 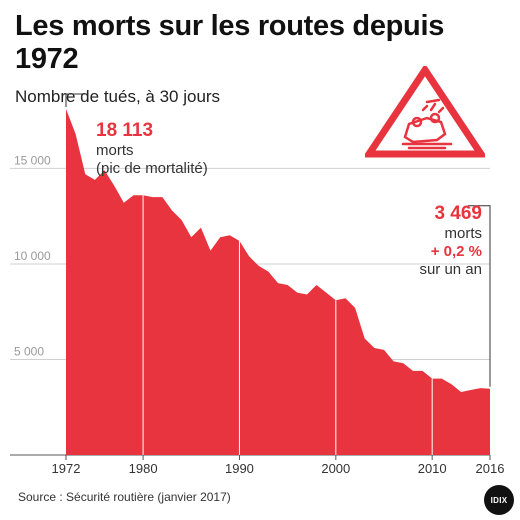 I want to click on y-tick-label: 15 000, so click(x=32, y=160).